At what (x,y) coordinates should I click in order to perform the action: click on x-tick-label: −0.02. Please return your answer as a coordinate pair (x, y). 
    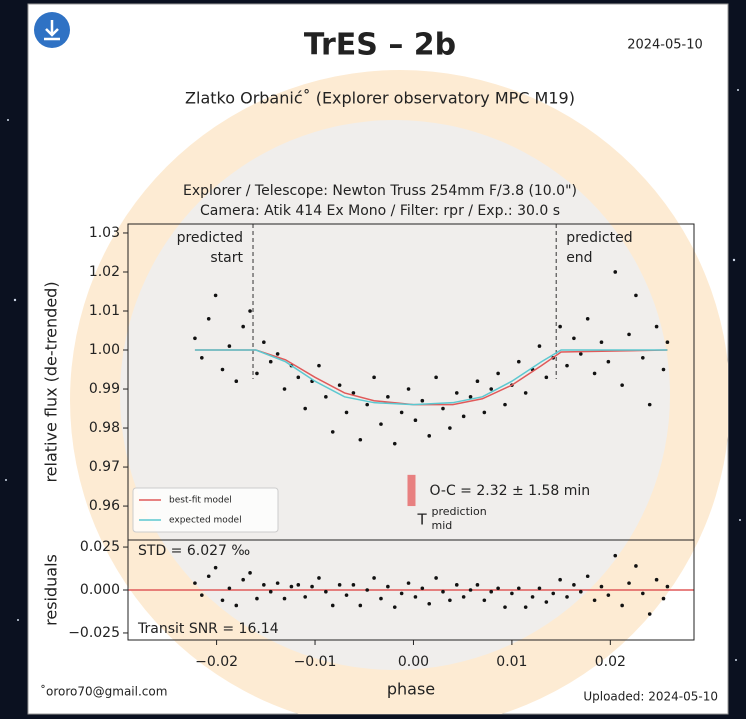
    Looking at the image, I should click on (216, 662).